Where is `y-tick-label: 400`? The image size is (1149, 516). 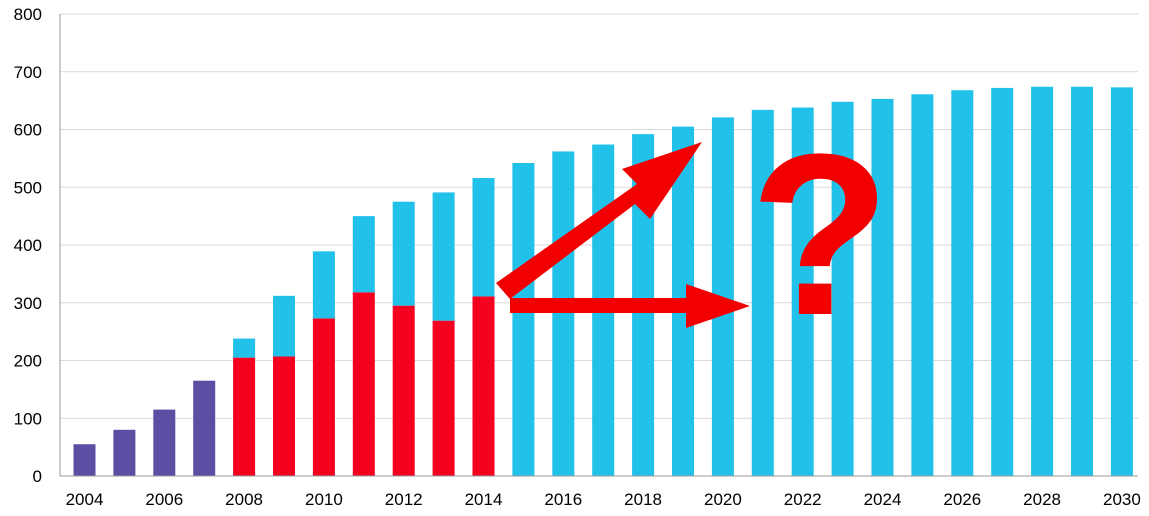 y-tick-label: 400 is located at coordinates (28, 245).